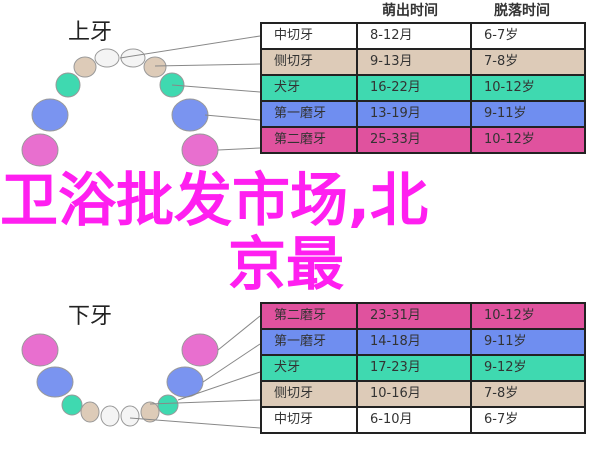  I want to click on table-row: 犬牙 17-23月 9-12岁, so click(423, 368).